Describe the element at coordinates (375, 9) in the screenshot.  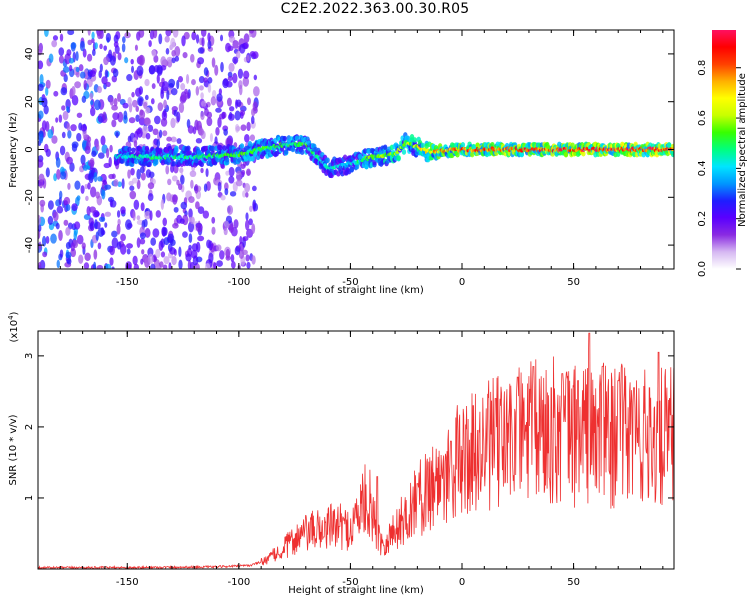
I see `page-title: C2E2.2022.363.00.30.R05` at that location.